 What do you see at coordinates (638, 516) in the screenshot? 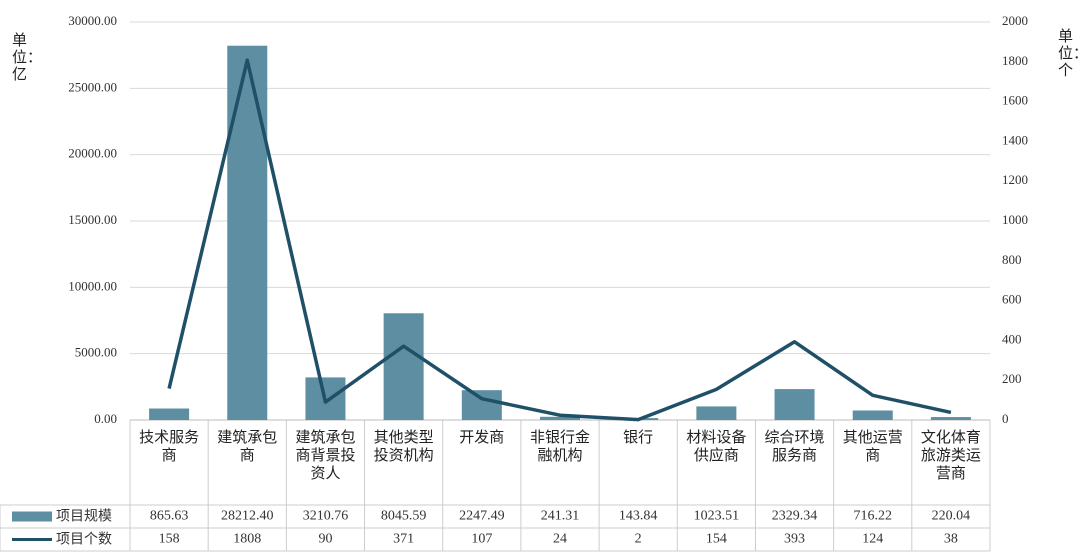
I see `table-value: 143.84` at bounding box center [638, 516].